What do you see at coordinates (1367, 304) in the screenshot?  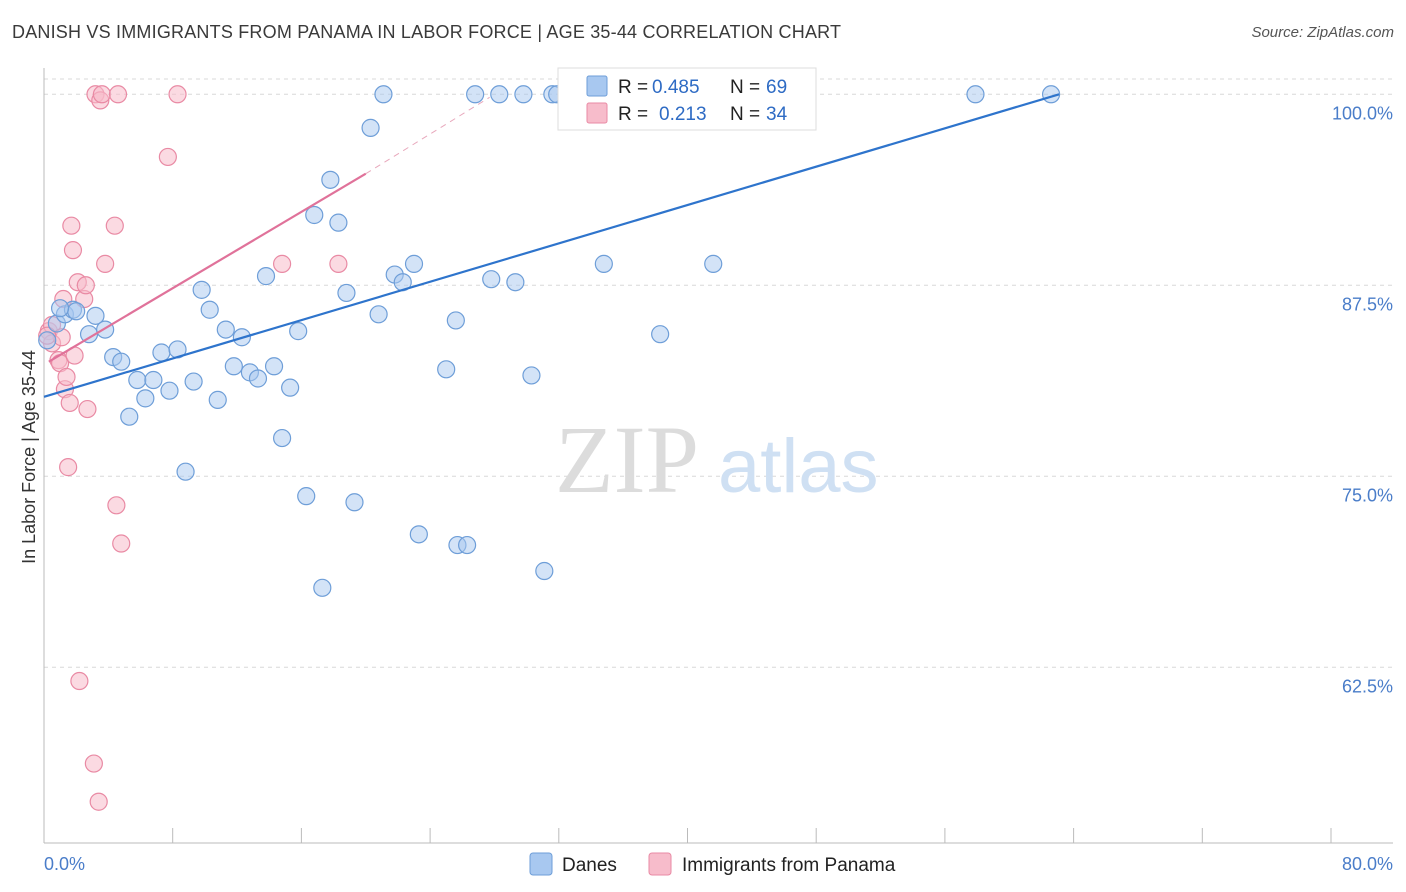 I see `y-tick-label-2: 87.5%` at bounding box center [1367, 304].